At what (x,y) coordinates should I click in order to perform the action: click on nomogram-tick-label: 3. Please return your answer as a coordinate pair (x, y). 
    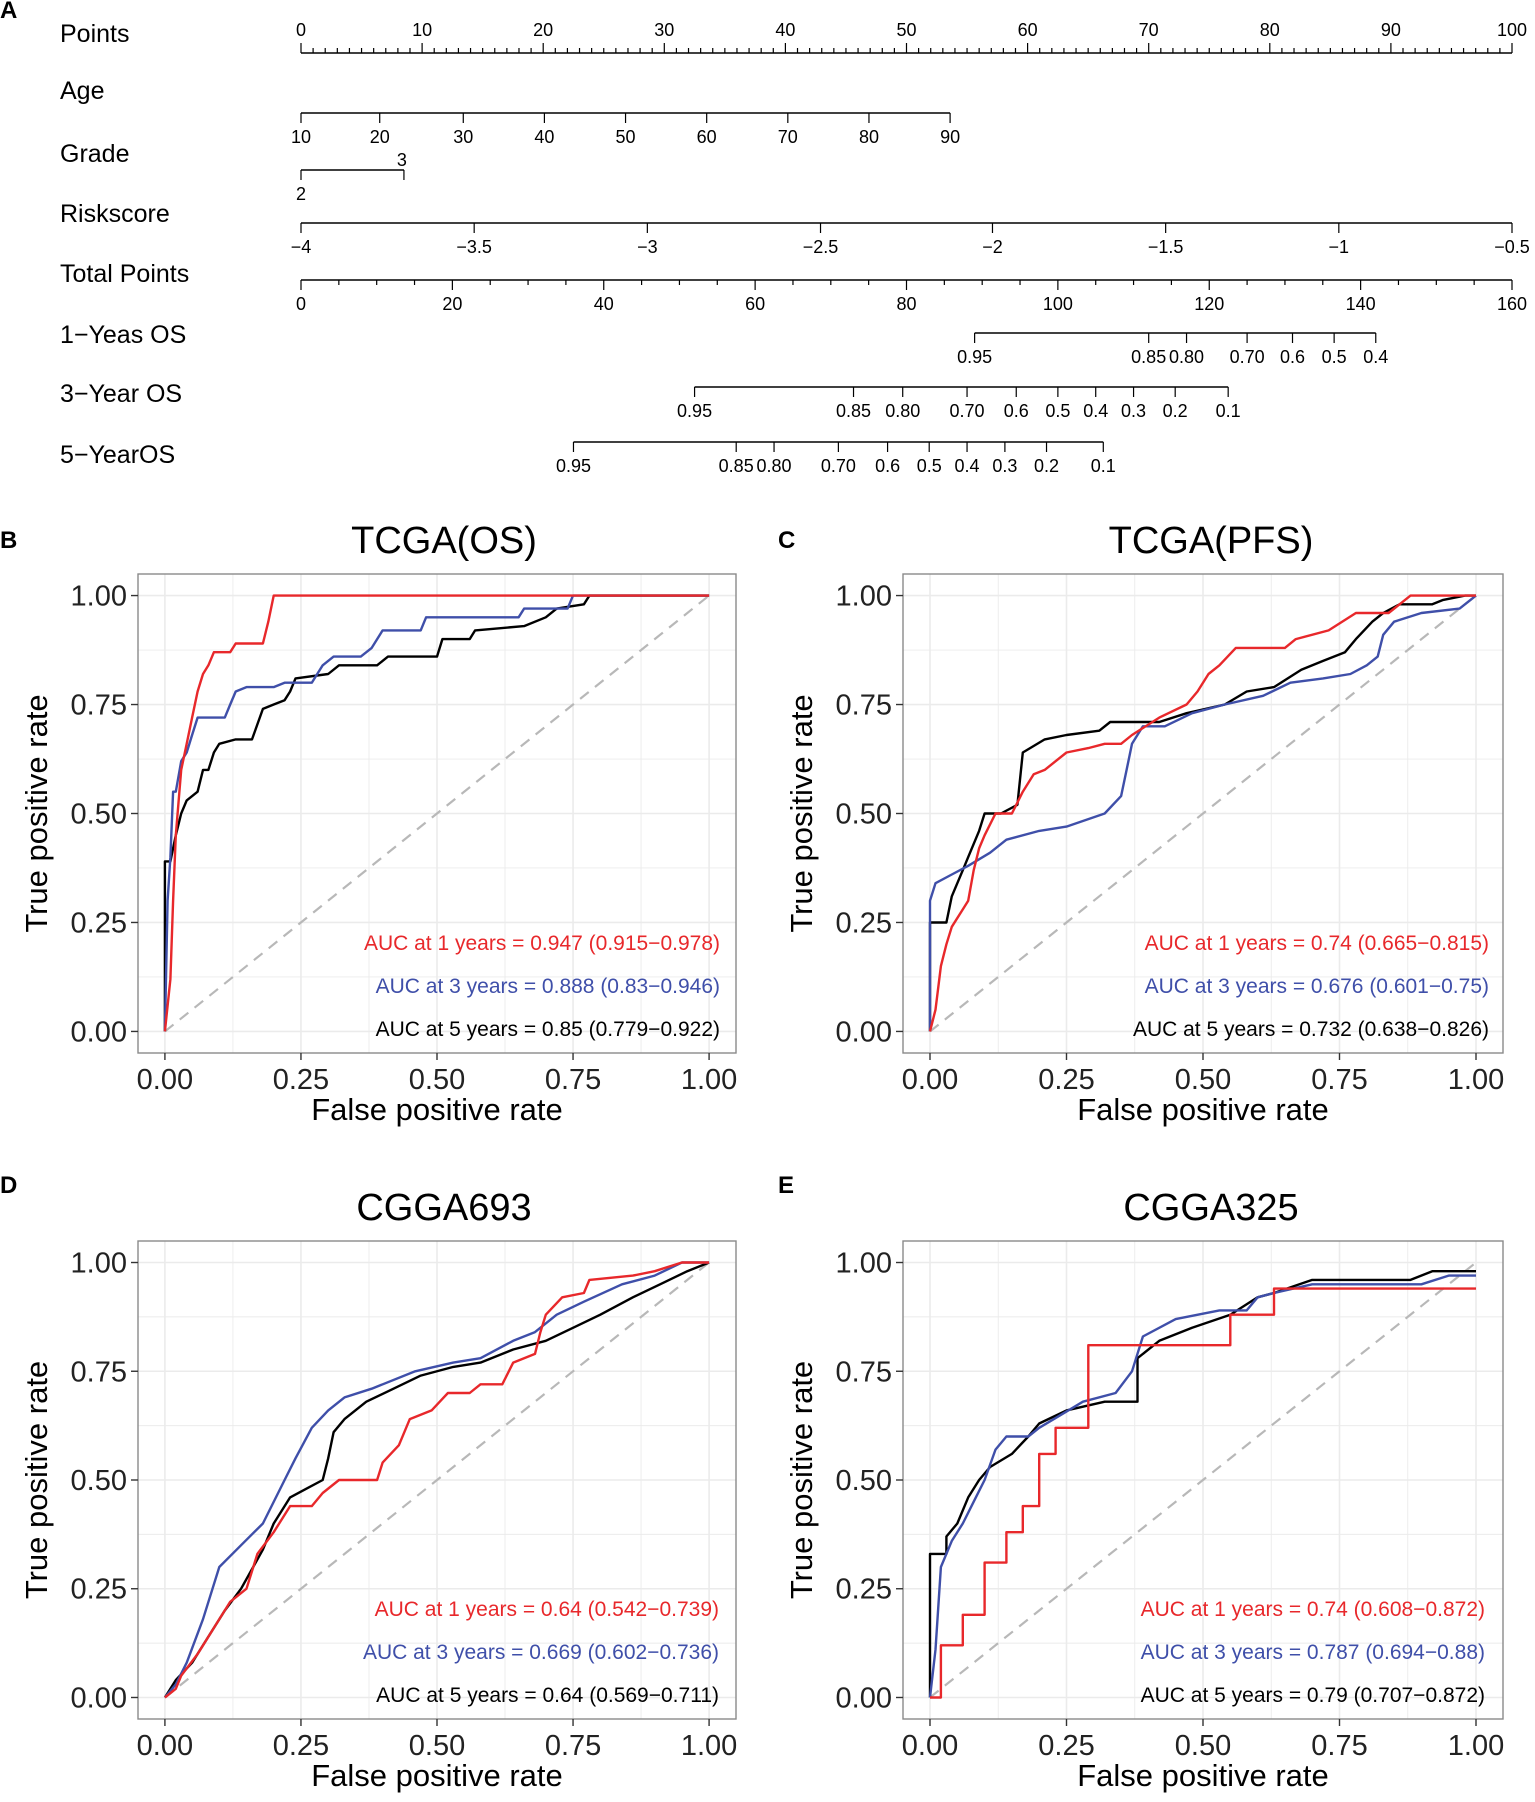
    Looking at the image, I should click on (402, 160).